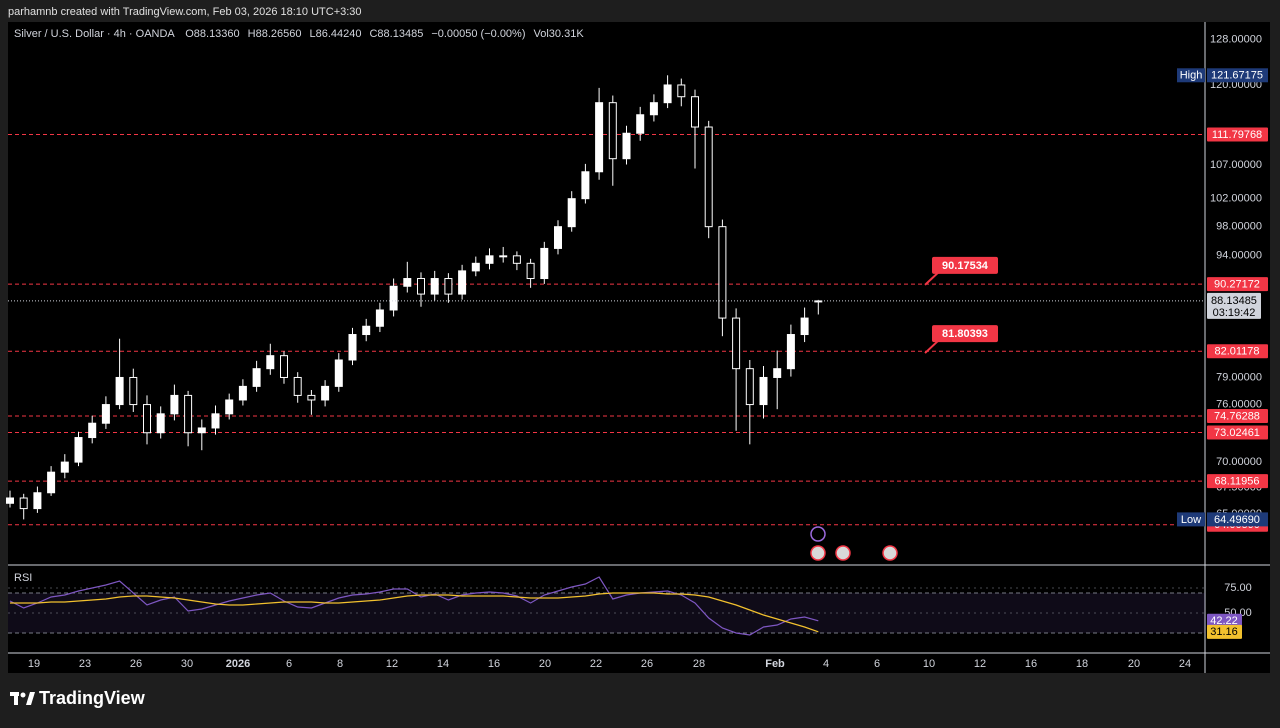 Image resolution: width=1280 pixels, height=728 pixels. I want to click on countdown: 03:19:42, so click(1234, 313).